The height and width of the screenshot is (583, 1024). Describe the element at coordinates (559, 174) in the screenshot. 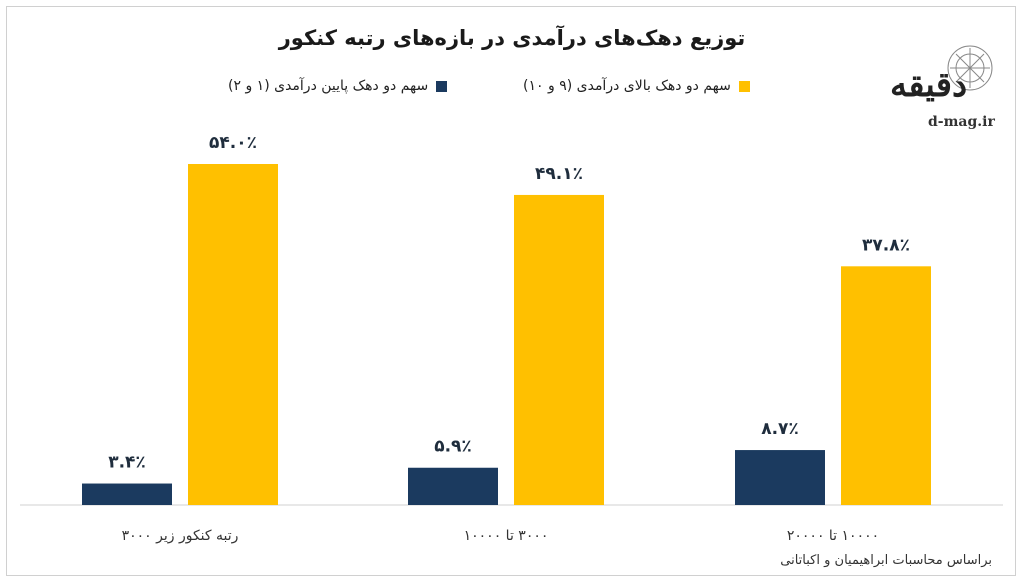

I see `data-label-high-1: ۴۹.۱٪` at that location.